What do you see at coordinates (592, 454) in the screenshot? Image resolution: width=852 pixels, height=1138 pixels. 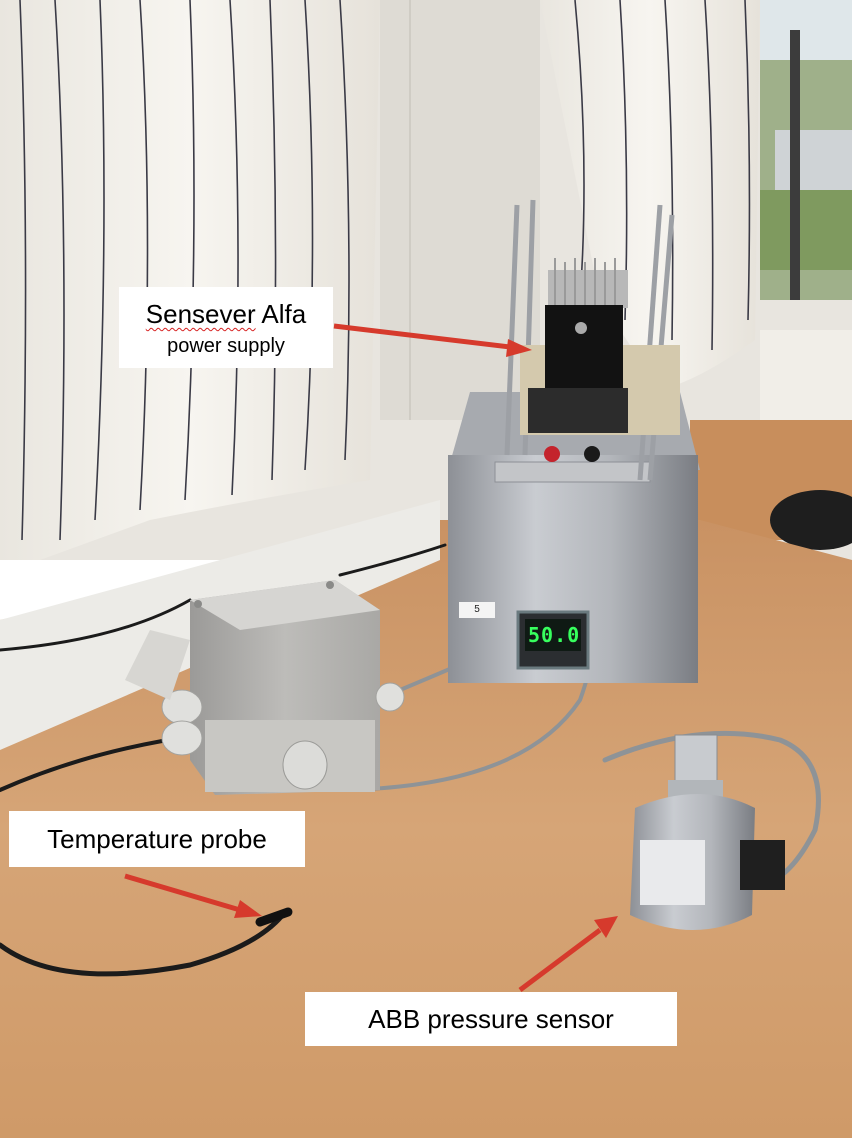 I see `black-terminal` at bounding box center [592, 454].